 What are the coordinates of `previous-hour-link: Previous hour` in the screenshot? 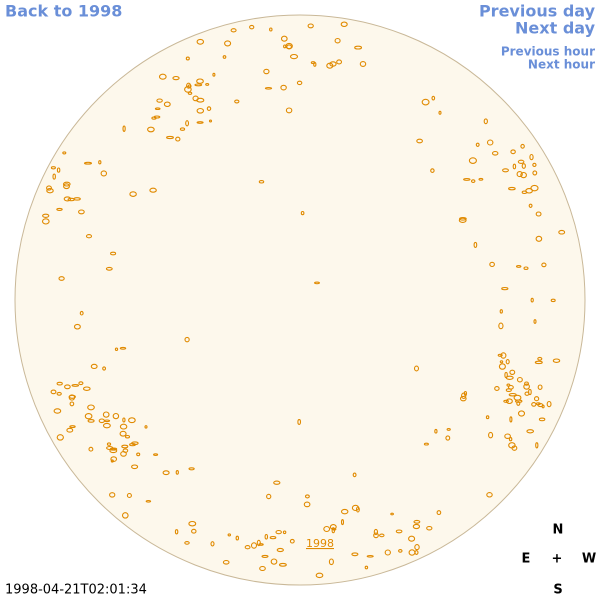 It's located at (548, 52).